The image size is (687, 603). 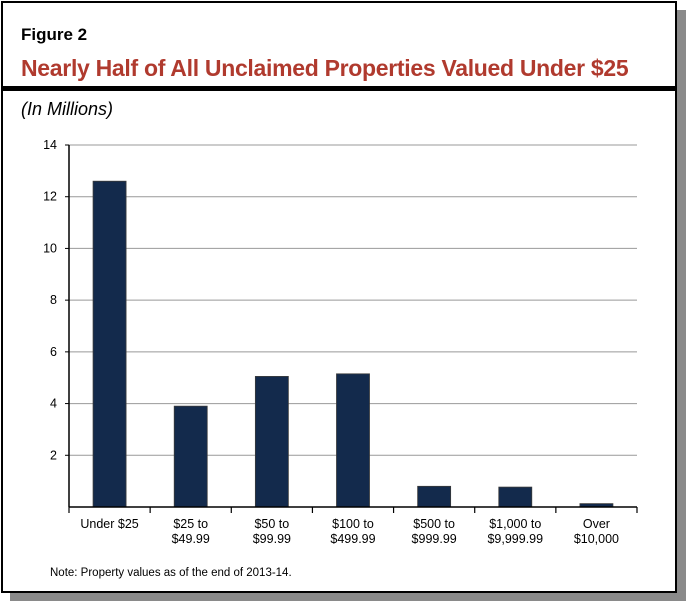 What do you see at coordinates (339, 88) in the screenshot?
I see `header-divider` at bounding box center [339, 88].